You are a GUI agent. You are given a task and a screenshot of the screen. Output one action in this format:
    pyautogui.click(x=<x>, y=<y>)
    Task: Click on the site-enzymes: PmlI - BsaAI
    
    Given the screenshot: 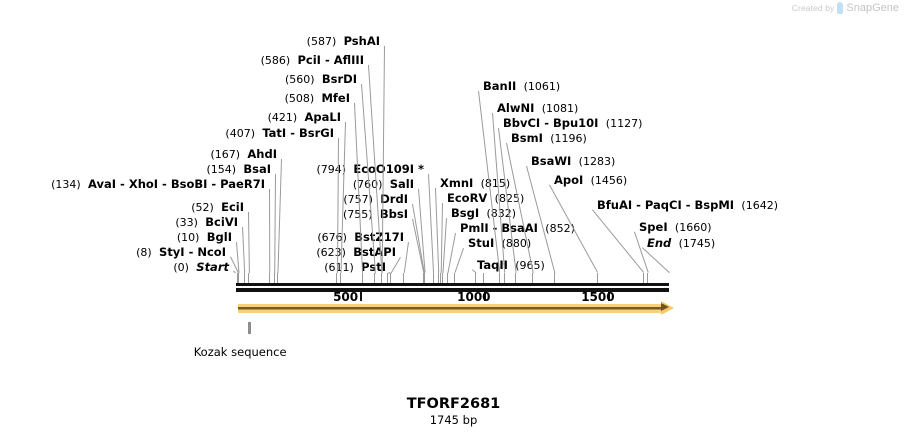 What is the action you would take?
    pyautogui.click(x=499, y=228)
    